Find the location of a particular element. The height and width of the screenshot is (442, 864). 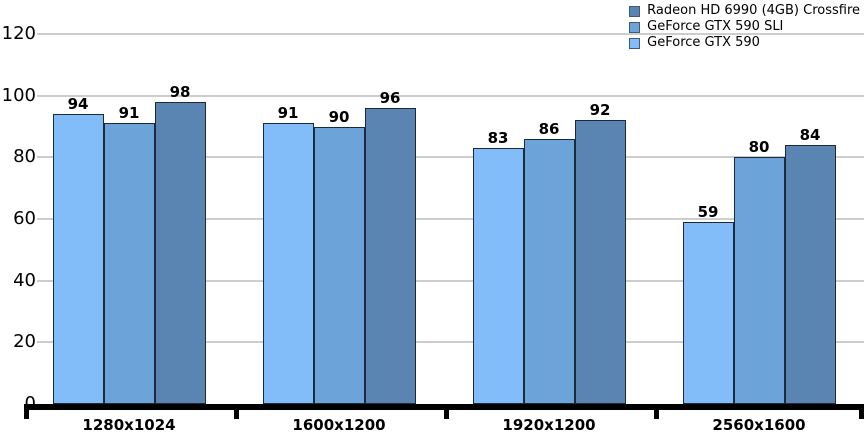

bar: 84 is located at coordinates (810, 265).